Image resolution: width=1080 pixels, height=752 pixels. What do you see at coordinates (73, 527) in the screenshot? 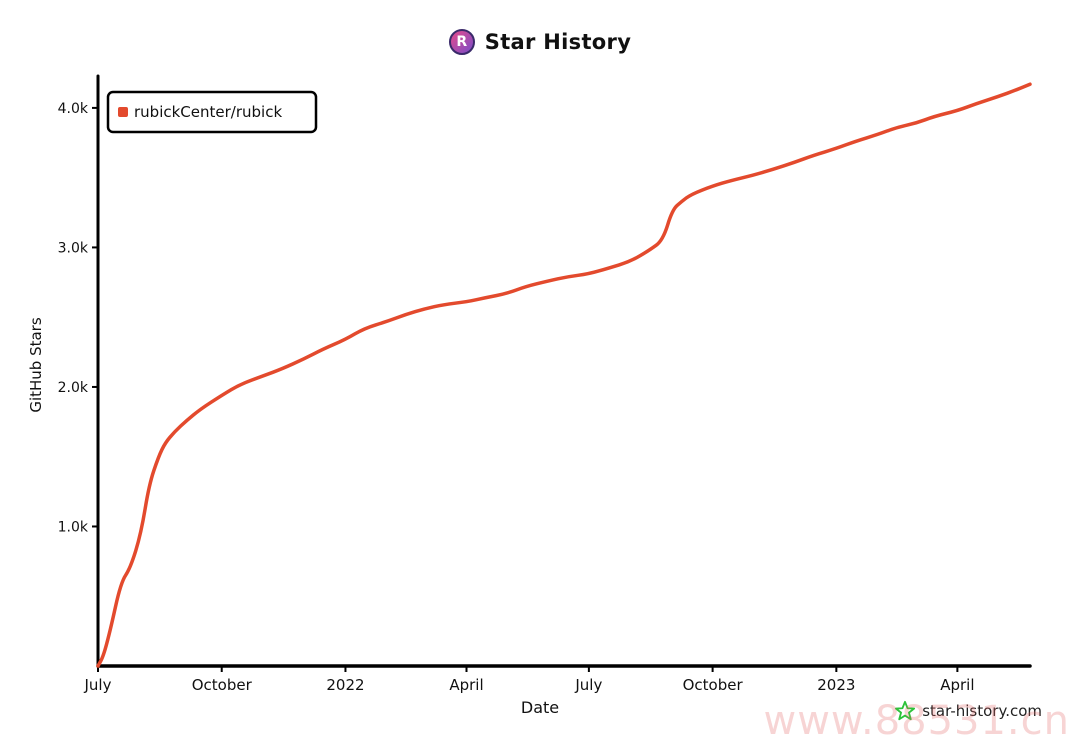
I see `y-tick-label: 1.0k` at bounding box center [73, 527].